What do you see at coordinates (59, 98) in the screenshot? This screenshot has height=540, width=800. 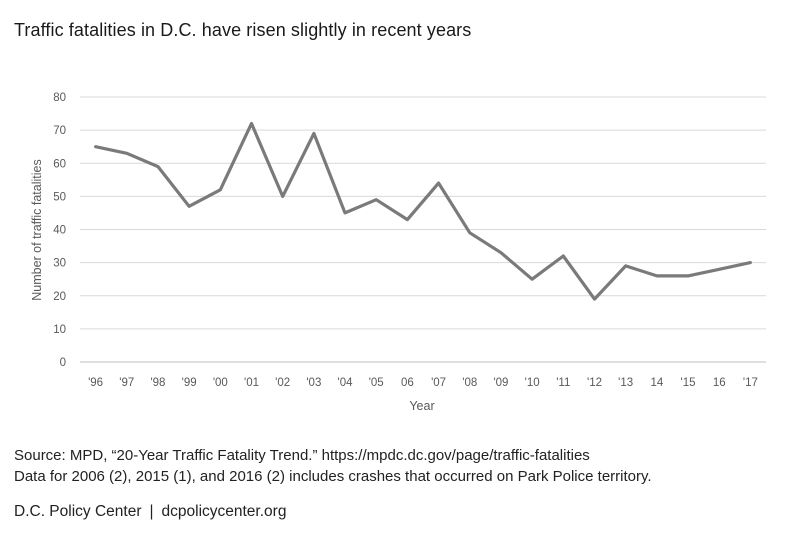 I see `y-tick-label: 80` at bounding box center [59, 98].